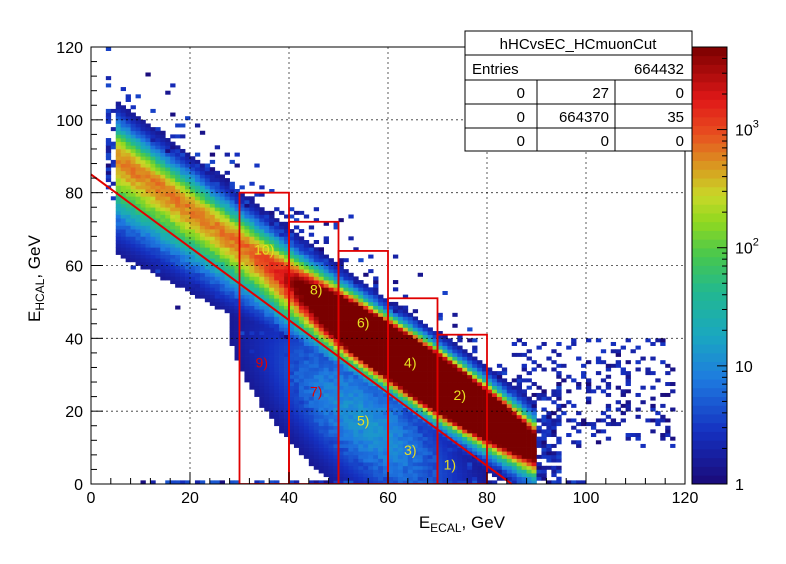 This screenshot has height=564, width=786. I want to click on stats-cell: 0, so click(521, 141).